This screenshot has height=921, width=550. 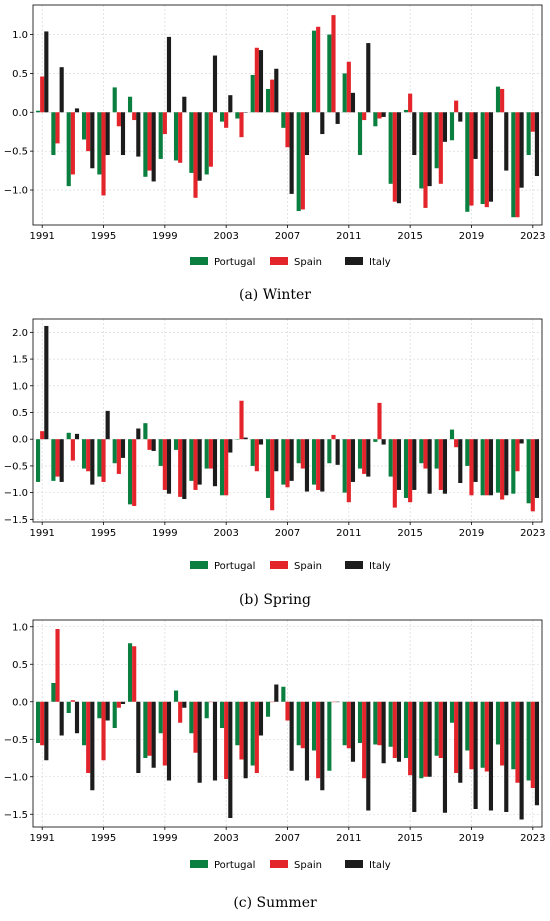 I want to click on bar-portugal-2021, so click(x=498, y=466).